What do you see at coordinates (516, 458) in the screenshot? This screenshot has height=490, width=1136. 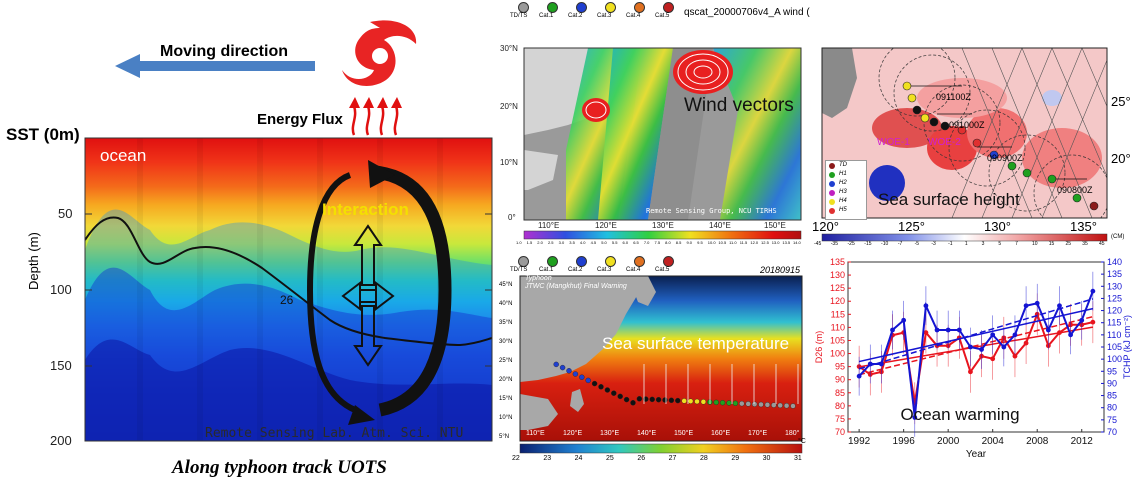 I see `sst-cb-tick-0: 22` at bounding box center [516, 458].